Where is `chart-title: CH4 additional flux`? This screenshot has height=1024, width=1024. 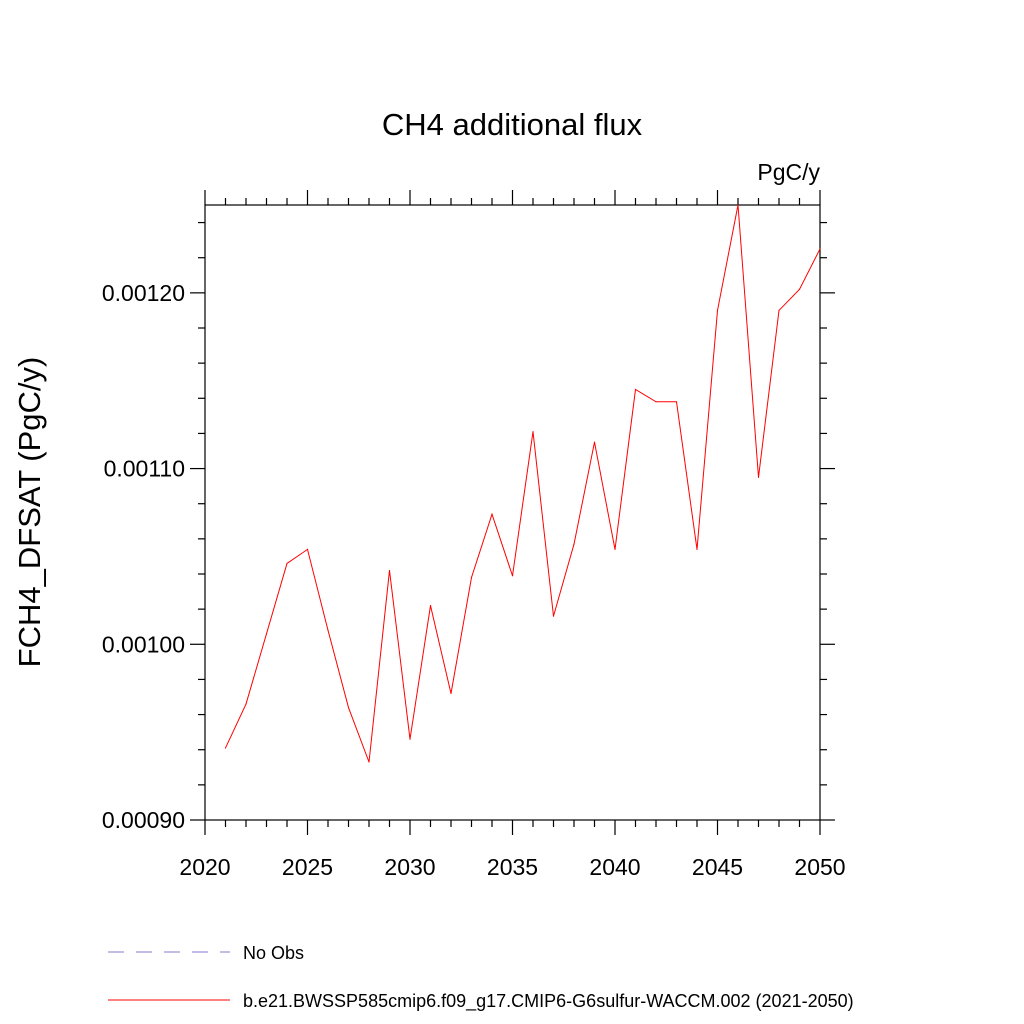
chart-title: CH4 additional flux is located at coordinates (512, 124).